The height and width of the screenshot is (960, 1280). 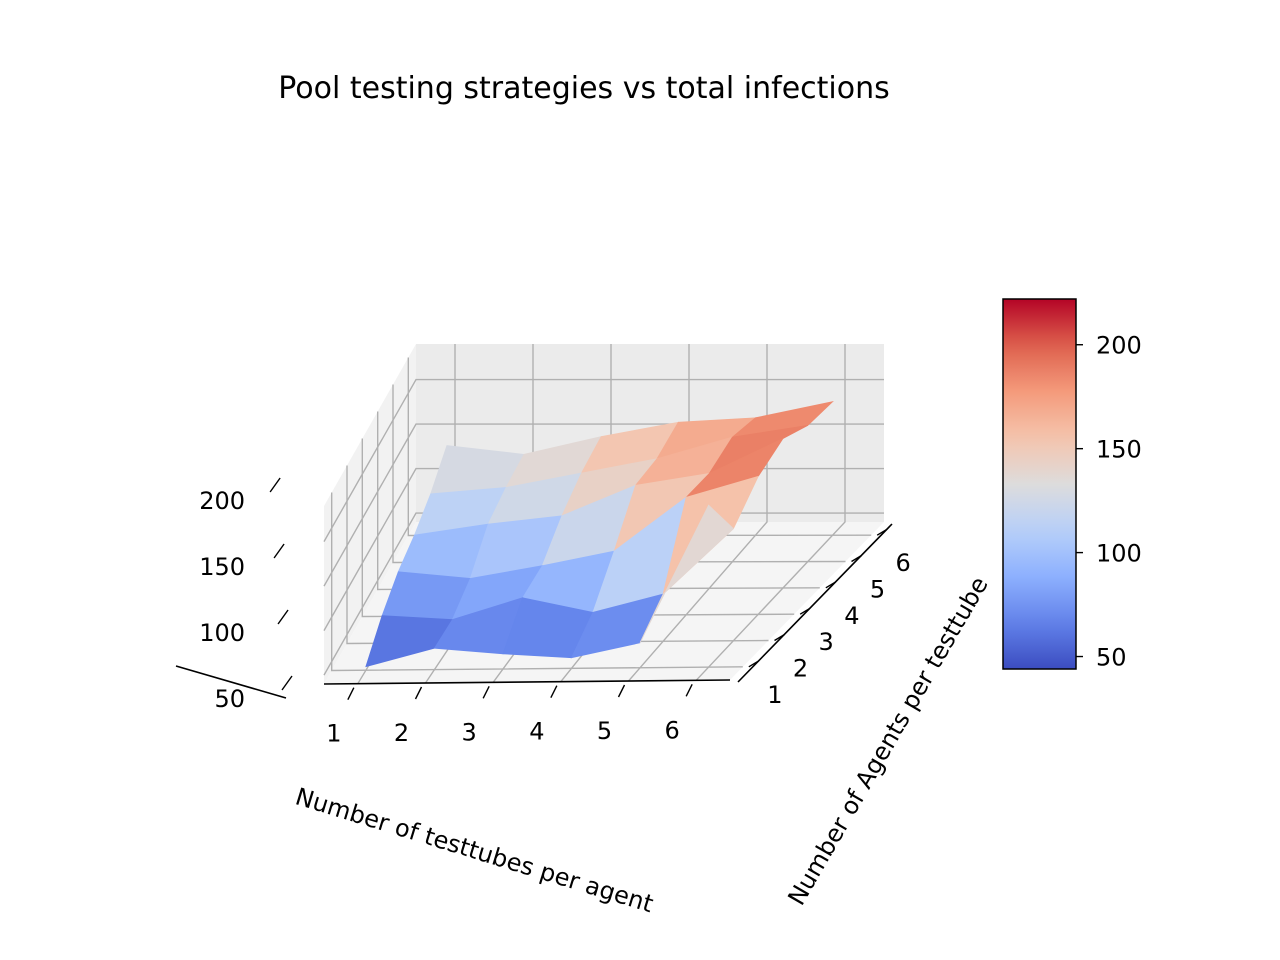 I want to click on colorbar: 50 100 150 200, so click(x=1072, y=485).